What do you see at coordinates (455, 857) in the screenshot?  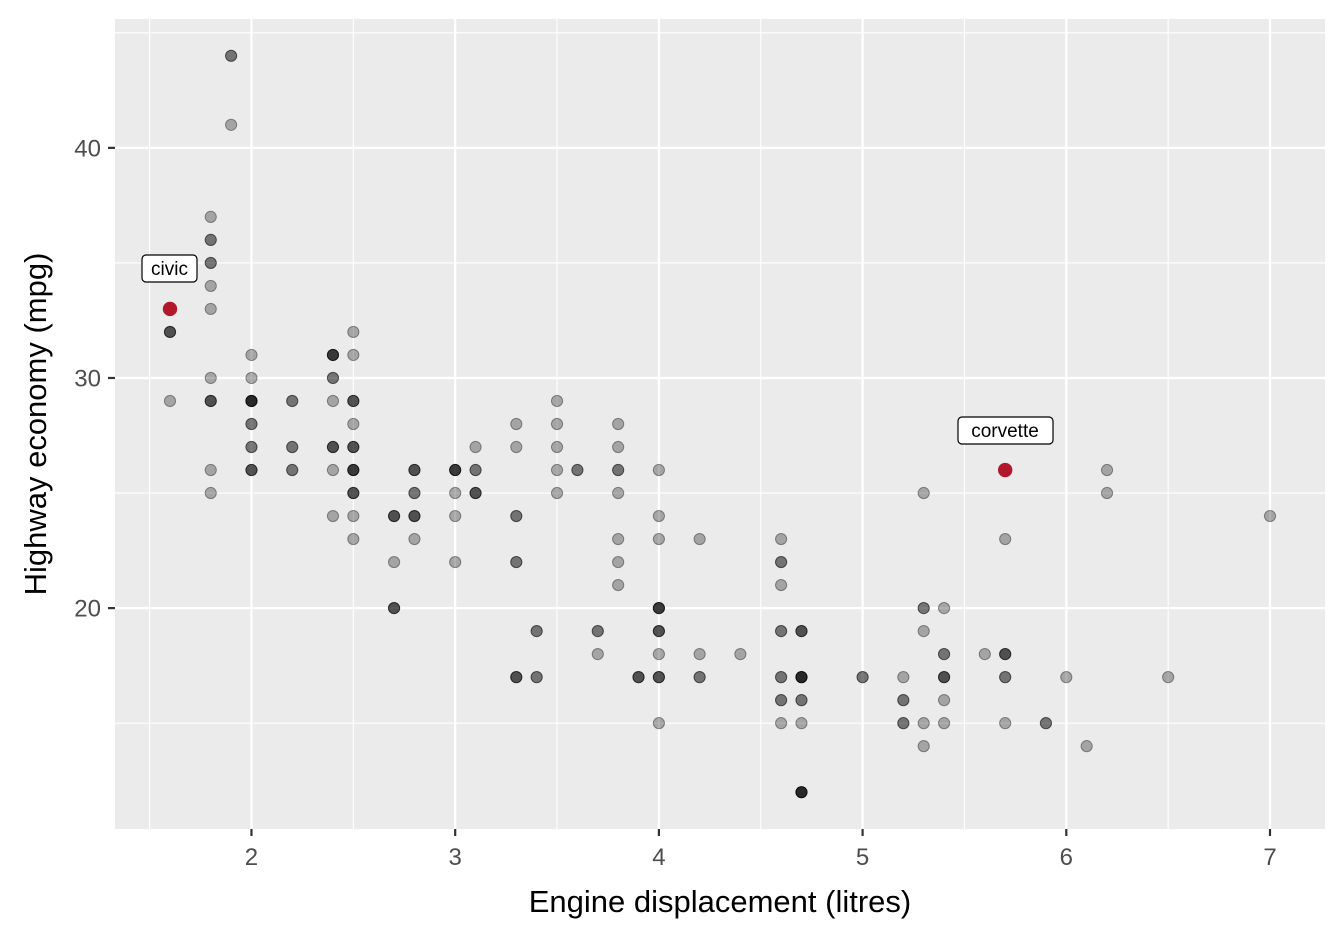 I see `x-tick-label: 3` at bounding box center [455, 857].